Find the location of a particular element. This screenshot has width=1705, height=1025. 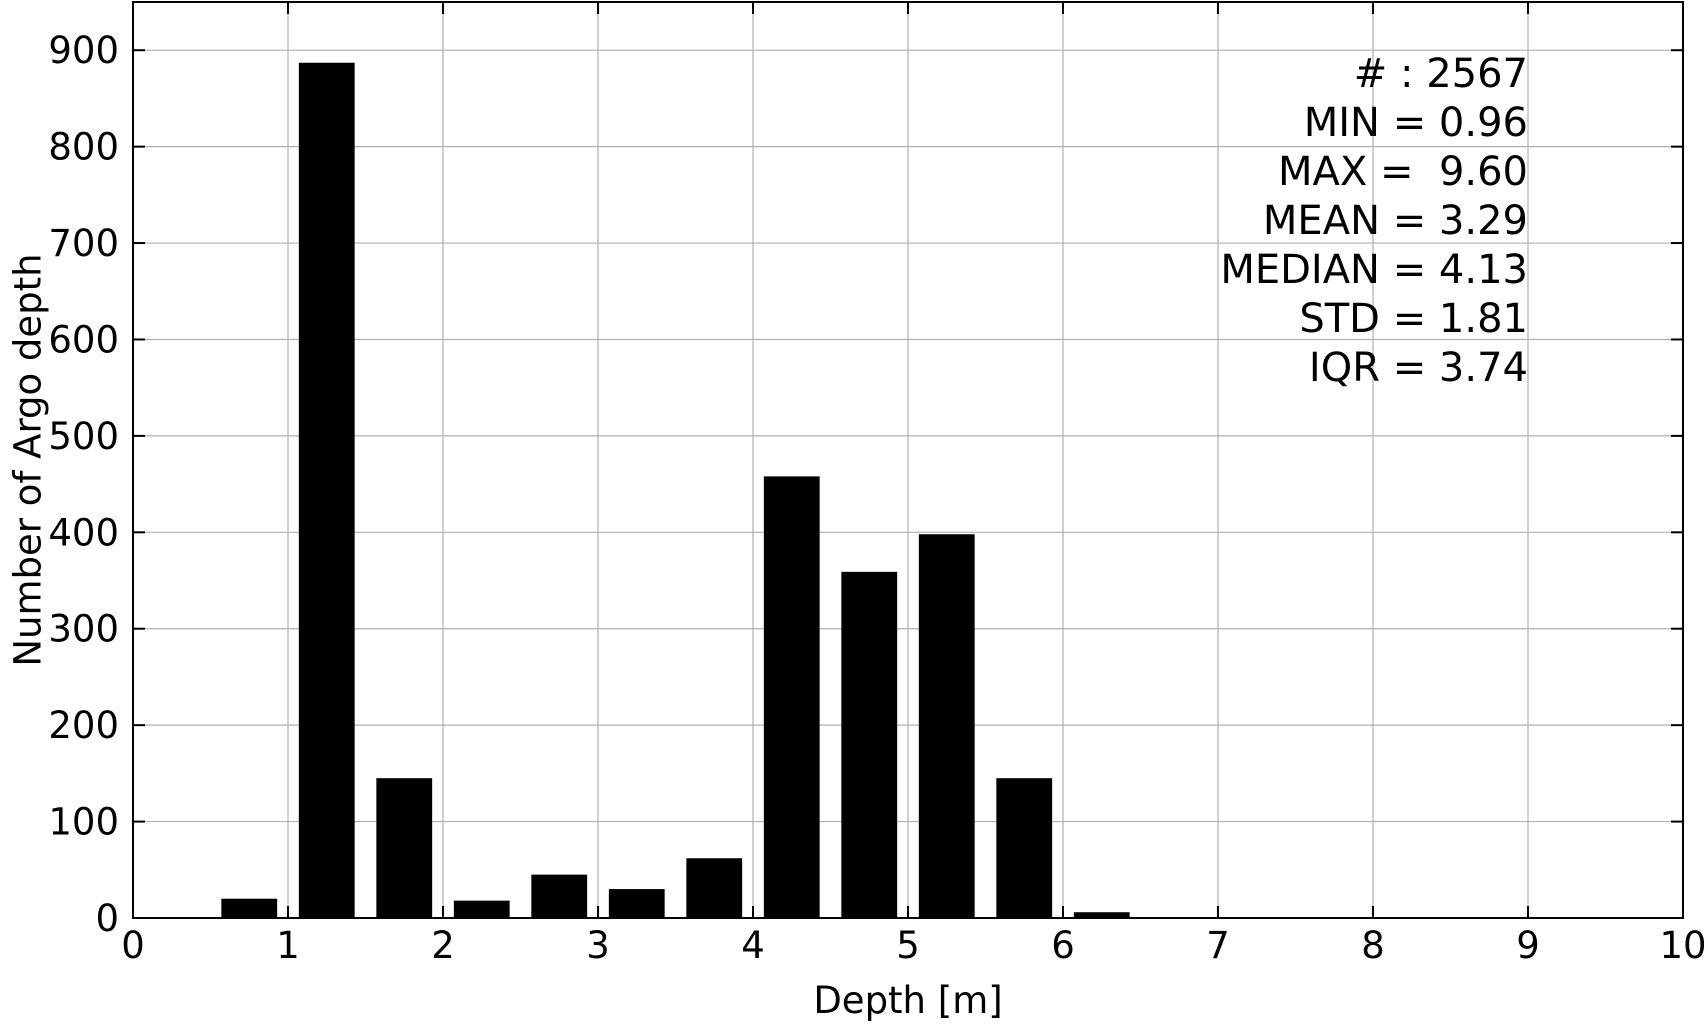

x-tick-label: 6 is located at coordinates (1063, 945).